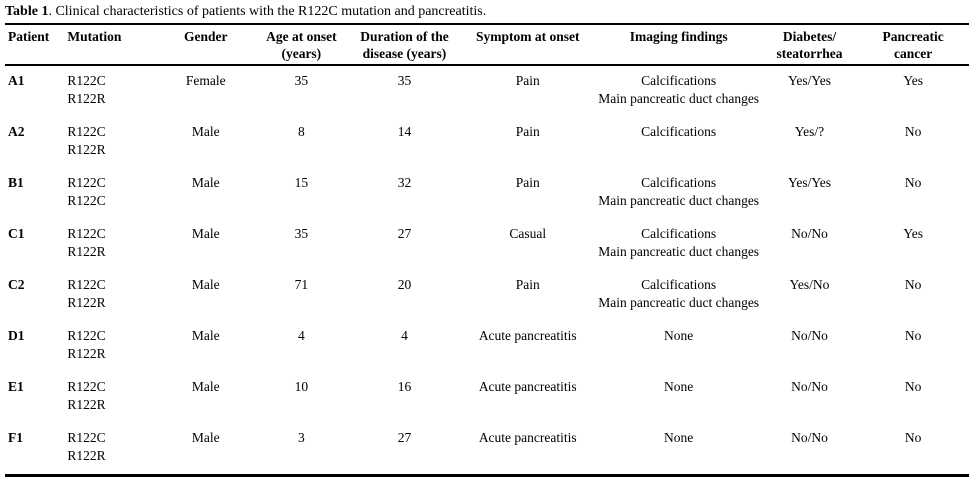 Image resolution: width=974 pixels, height=495 pixels. Describe the element at coordinates (404, 80) in the screenshot. I see `cell-duration: 35` at that location.